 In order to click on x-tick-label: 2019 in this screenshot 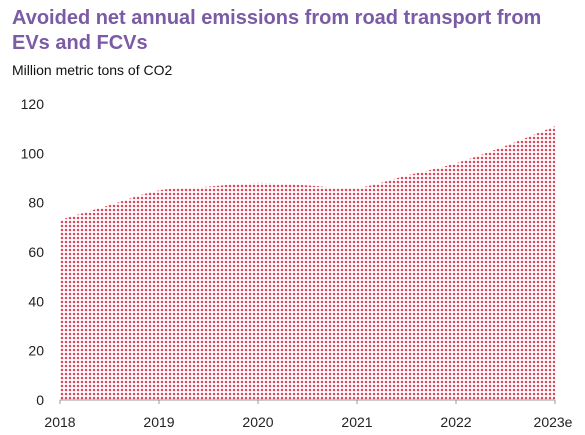, I will do `click(158, 422)`.